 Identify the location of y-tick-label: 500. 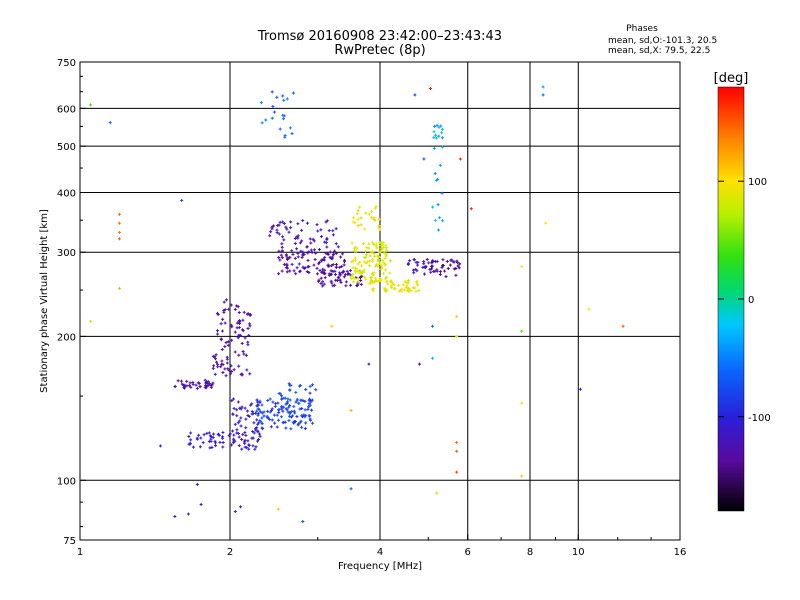
(66, 147).